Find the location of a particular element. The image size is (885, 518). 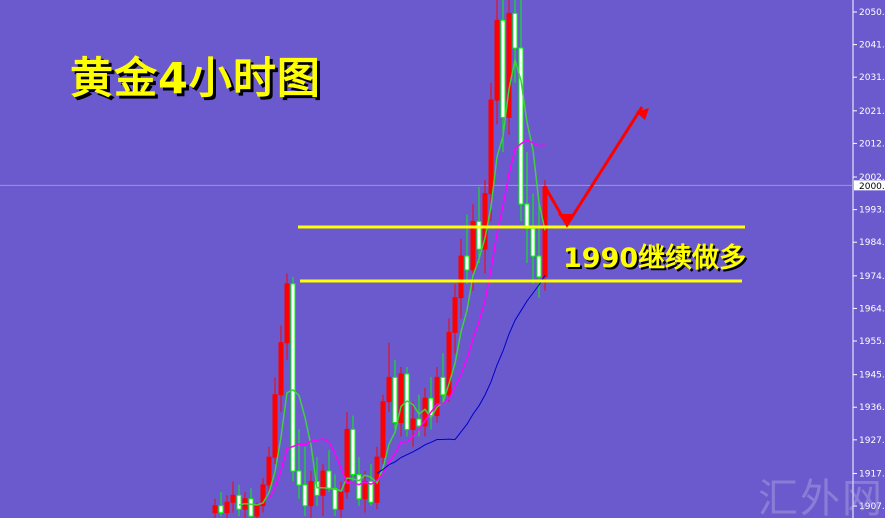

ma-slow-line is located at coordinates (461, 374).